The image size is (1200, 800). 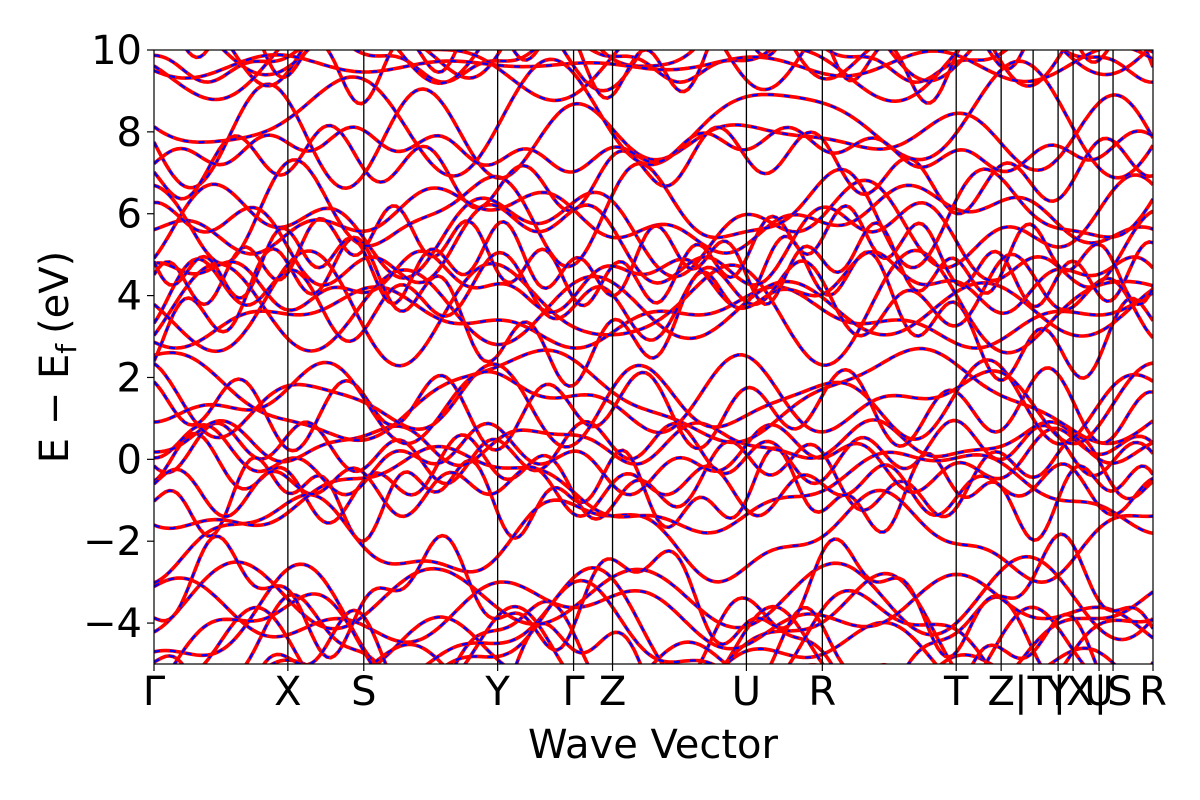 I want to click on x-tick-label: X, so click(x=287, y=692).